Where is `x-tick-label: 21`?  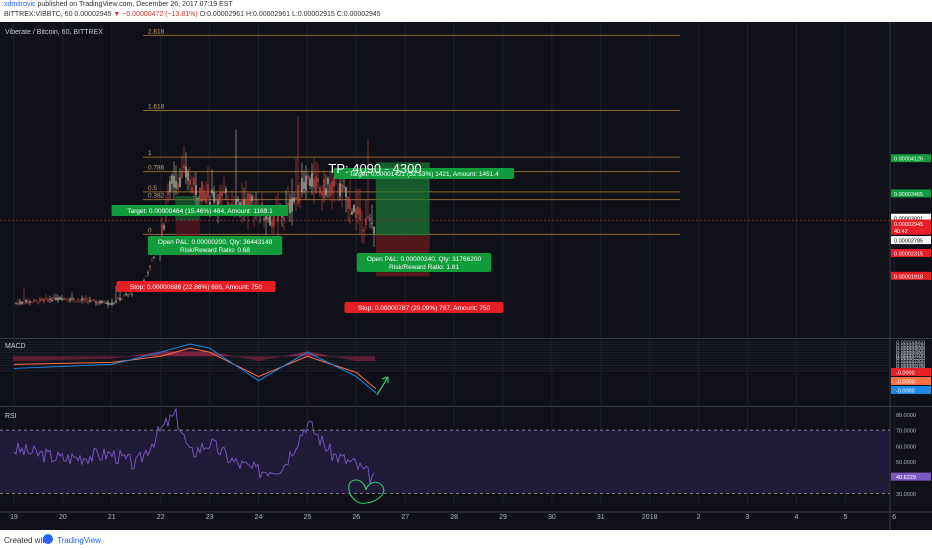
x-tick-label: 21 is located at coordinates (112, 517).